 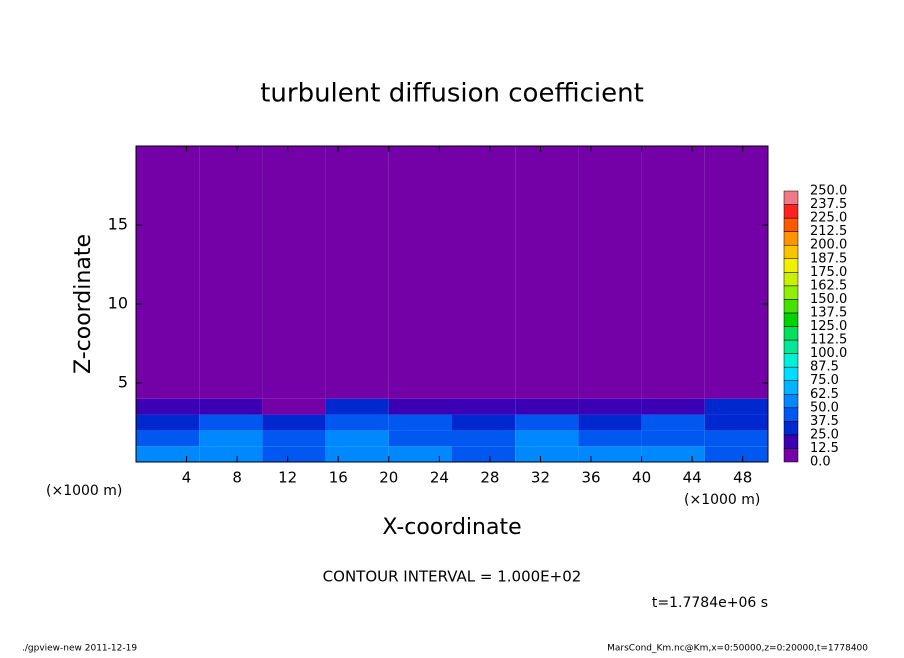 I want to click on colorbar-label: 225.0, so click(x=828, y=218).